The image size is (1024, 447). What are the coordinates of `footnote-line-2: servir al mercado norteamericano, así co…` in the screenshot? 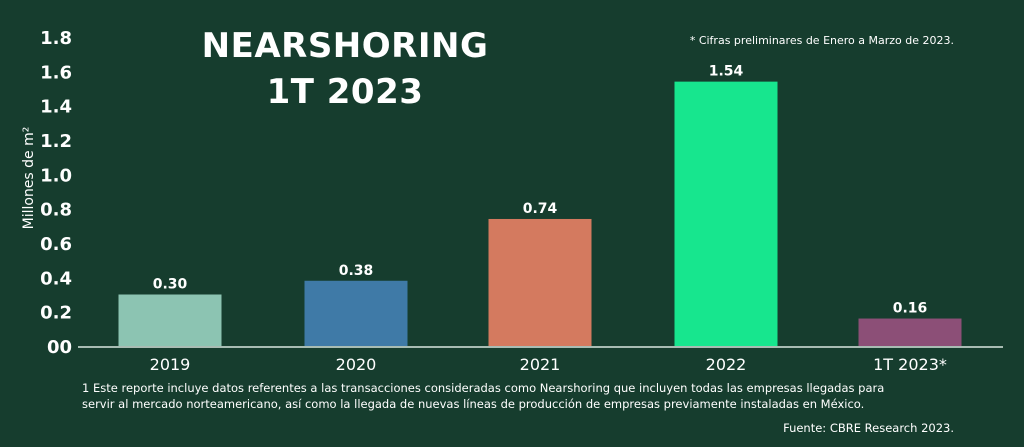 It's located at (473, 404).